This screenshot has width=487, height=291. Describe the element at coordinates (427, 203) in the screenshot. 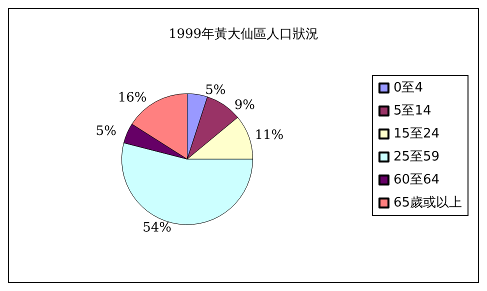

I see `legend-label: 65歲或以上` at that location.